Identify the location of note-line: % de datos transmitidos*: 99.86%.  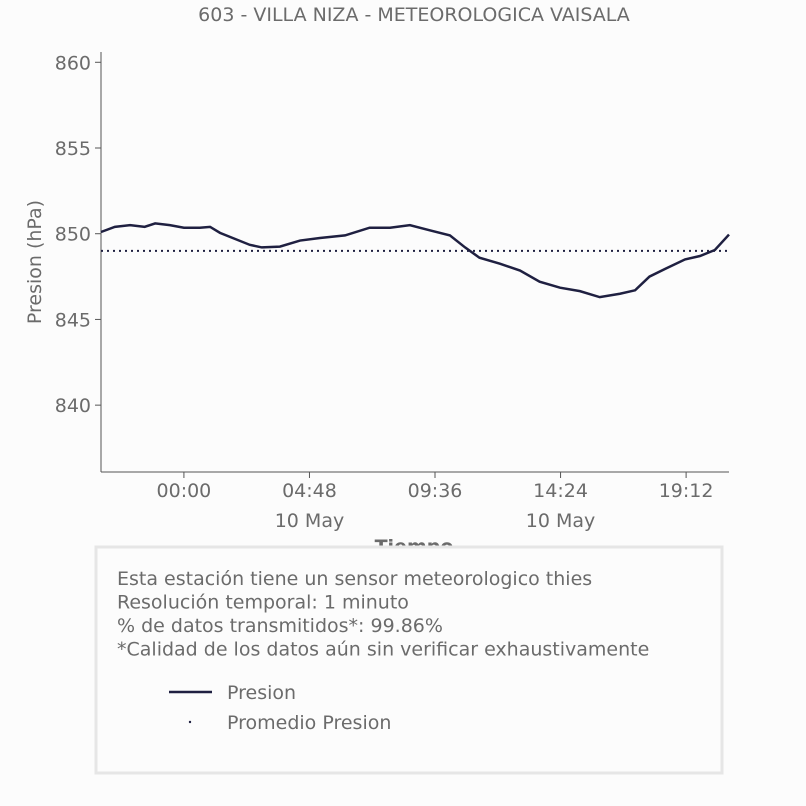
(280, 626).